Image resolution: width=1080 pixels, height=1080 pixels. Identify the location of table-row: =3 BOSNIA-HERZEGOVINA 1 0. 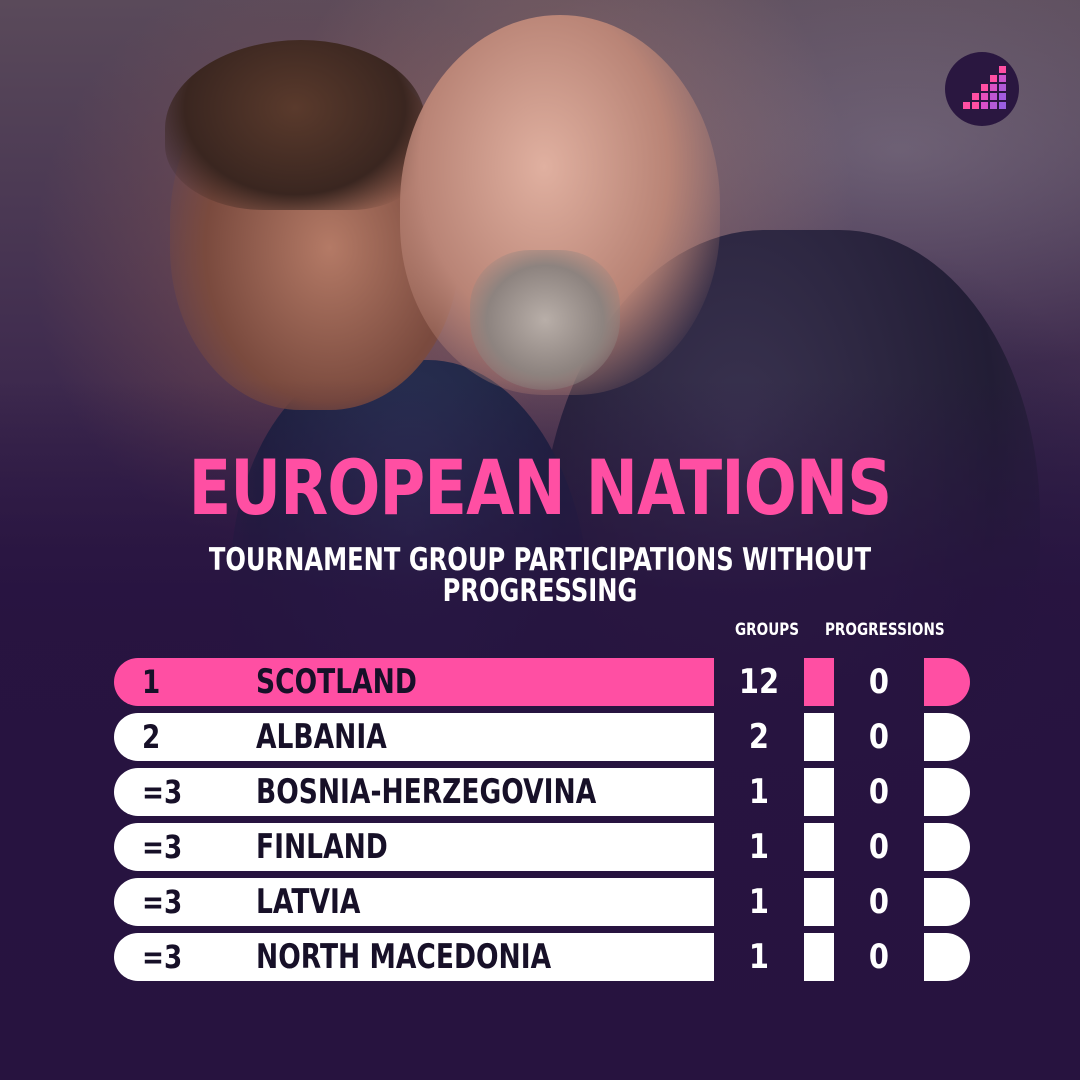
(542, 792).